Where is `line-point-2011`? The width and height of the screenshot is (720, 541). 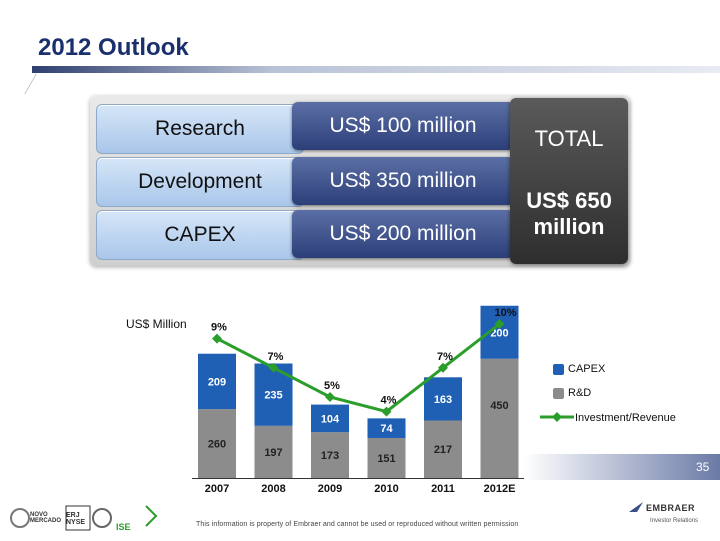 line-point-2011 is located at coordinates (443, 367).